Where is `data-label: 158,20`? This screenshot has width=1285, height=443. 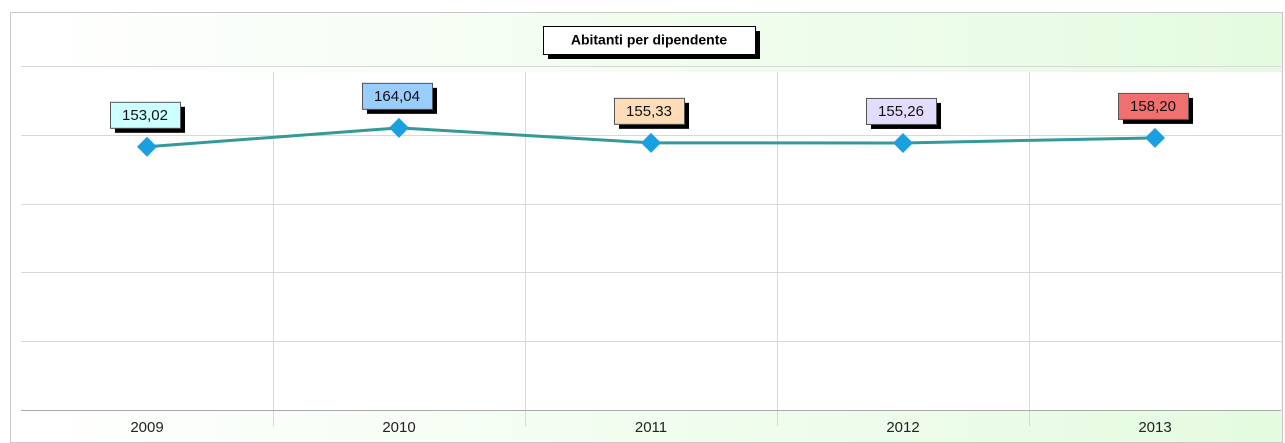 data-label: 158,20 is located at coordinates (1153, 106).